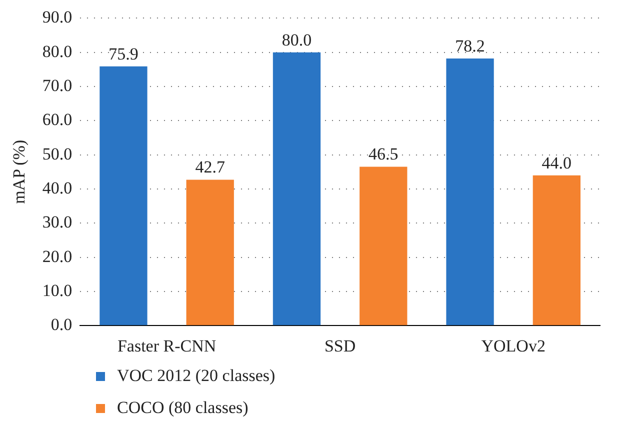 The width and height of the screenshot is (620, 448). Describe the element at coordinates (383, 154) in the screenshot. I see `data-label: 46.5` at that location.